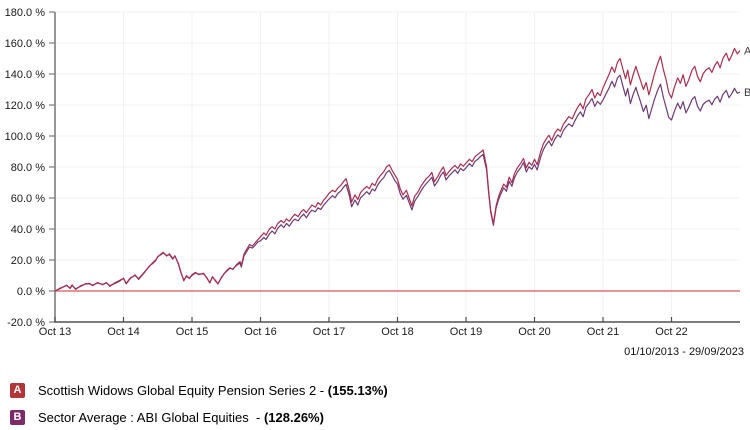 The width and height of the screenshot is (750, 430). I want to click on svg-text: 140.0 %, so click(25, 75).